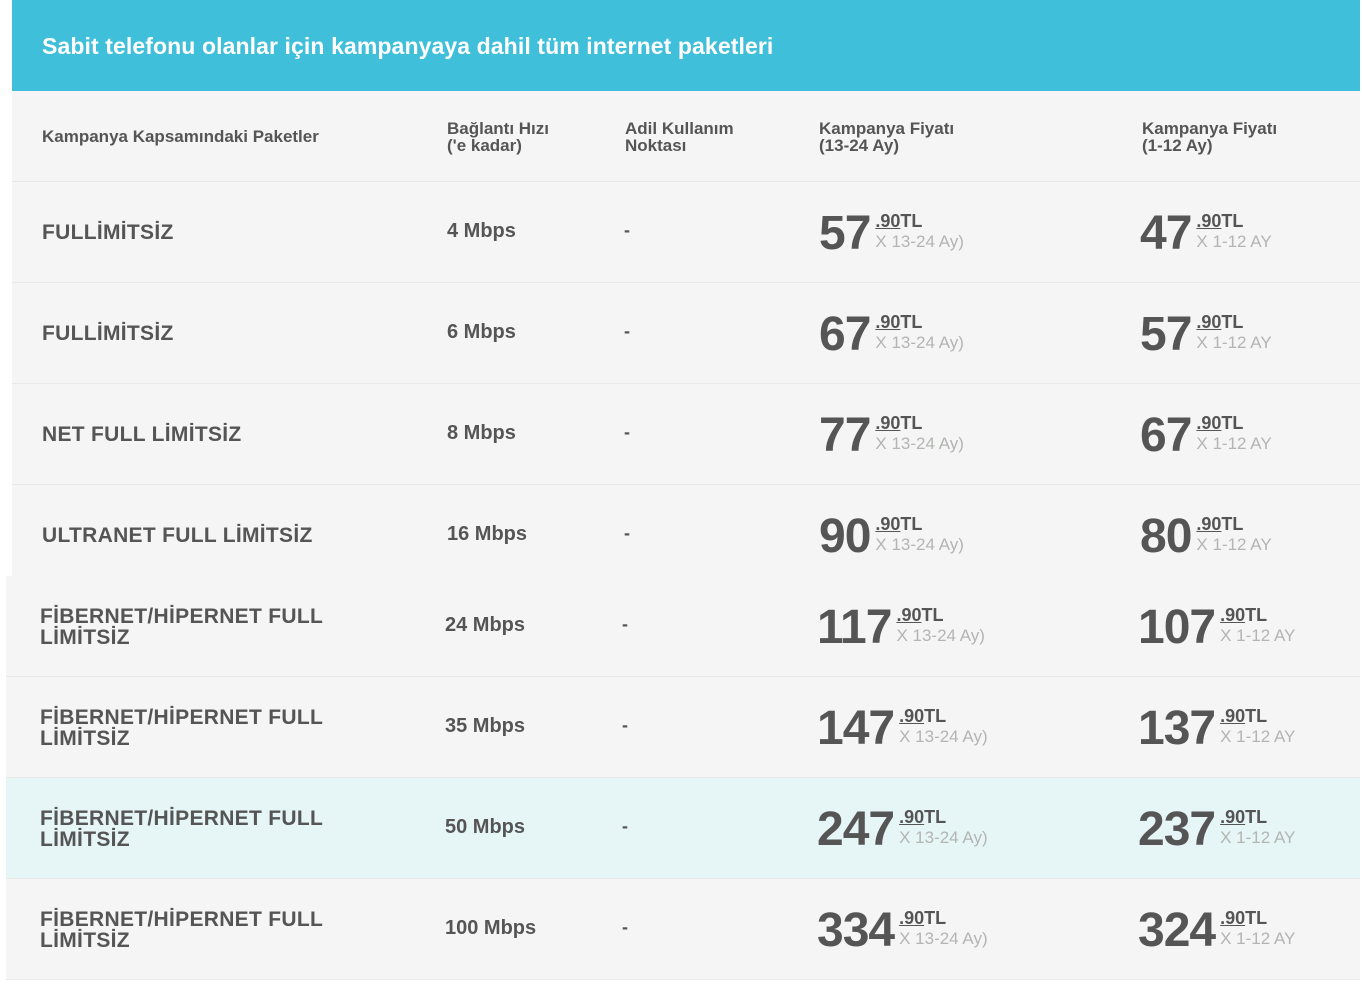  I want to click on price-13-24: 67.90TL X 13-24 Ay), so click(891, 334).